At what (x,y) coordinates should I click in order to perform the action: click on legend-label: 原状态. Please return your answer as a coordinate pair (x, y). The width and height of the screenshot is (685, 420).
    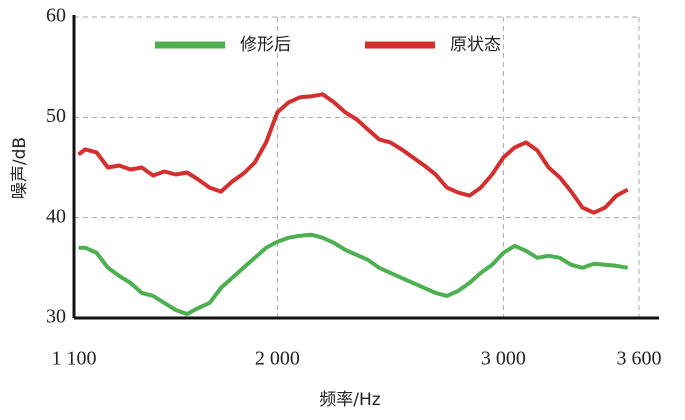
    Looking at the image, I should click on (475, 45).